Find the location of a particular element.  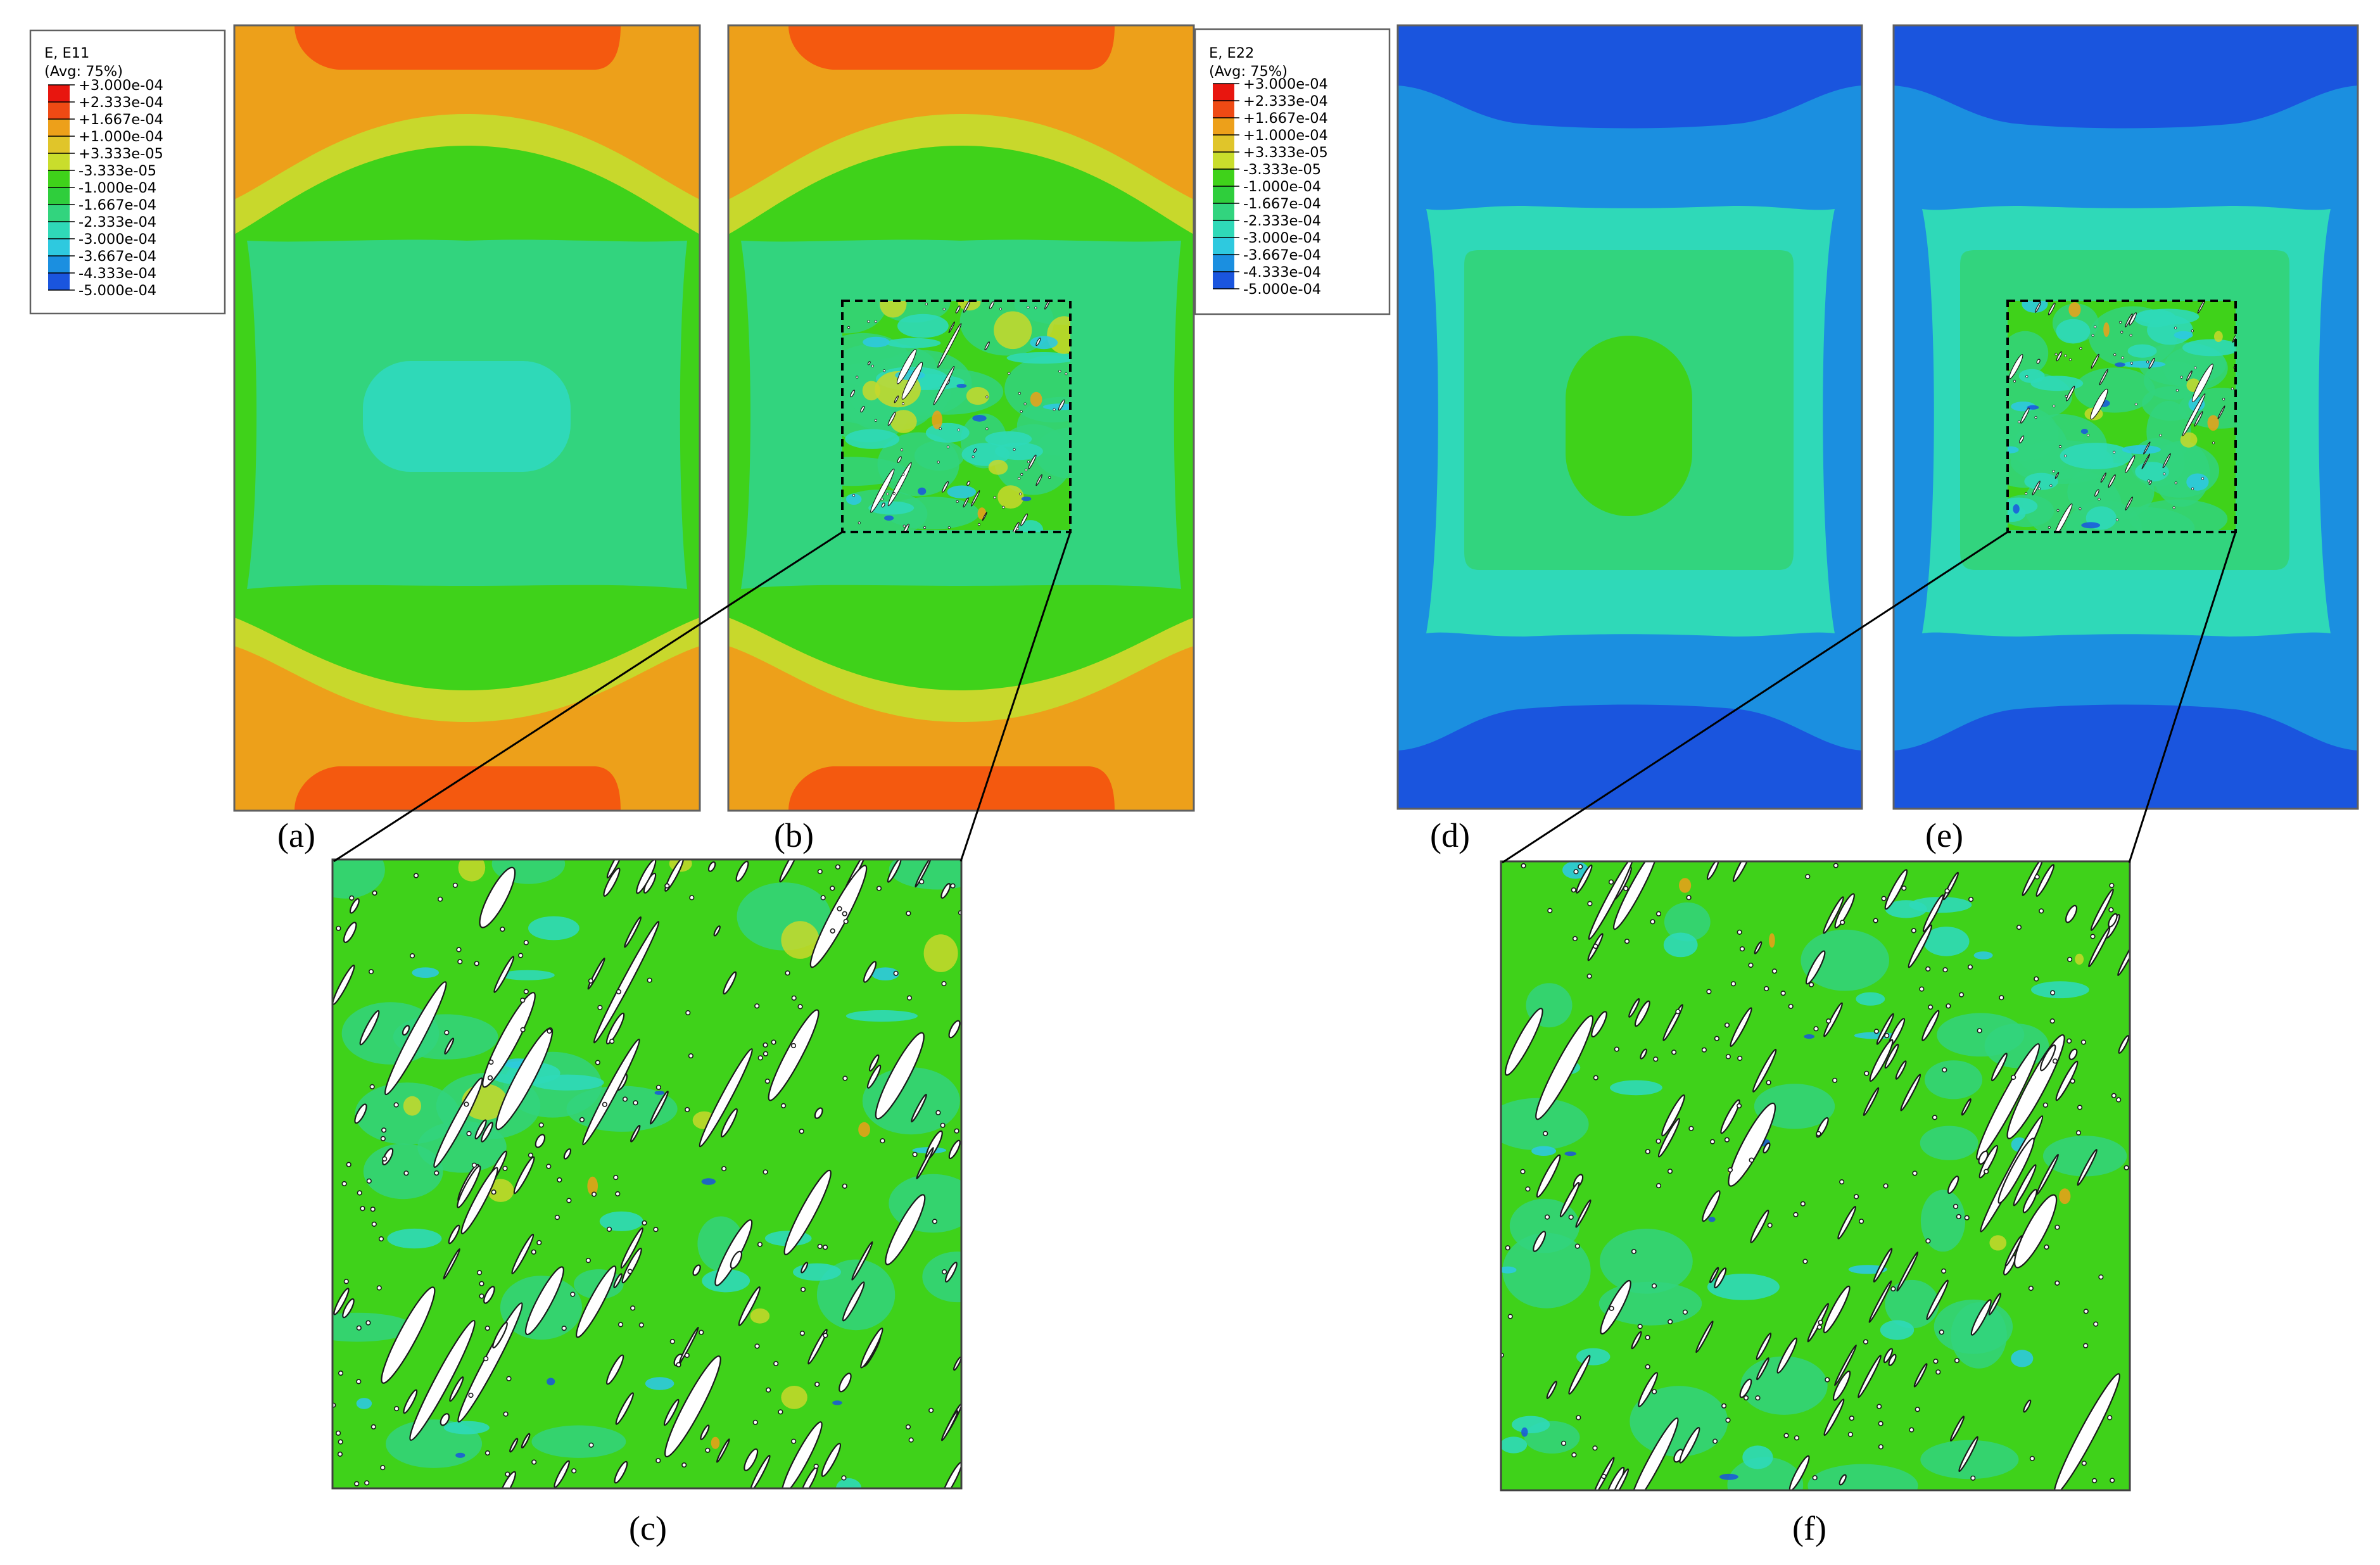

legend-value-label: -2.333e-04 is located at coordinates (117, 222).